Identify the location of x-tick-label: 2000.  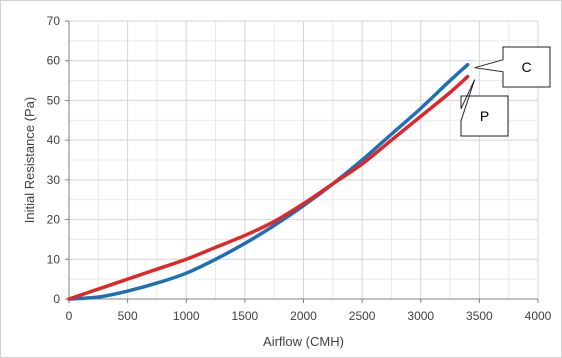
(303, 316).